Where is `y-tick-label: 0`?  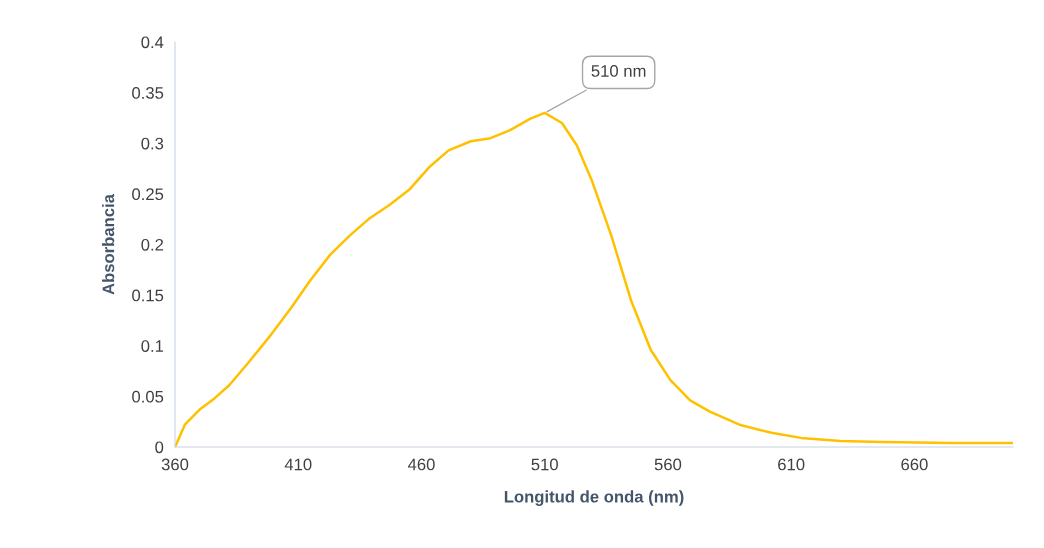
y-tick-label: 0 is located at coordinates (159, 447).